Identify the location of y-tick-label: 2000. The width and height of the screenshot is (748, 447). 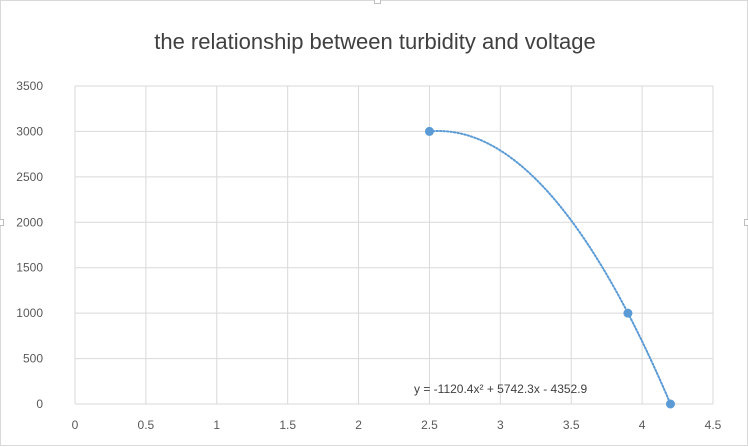
(29, 222).